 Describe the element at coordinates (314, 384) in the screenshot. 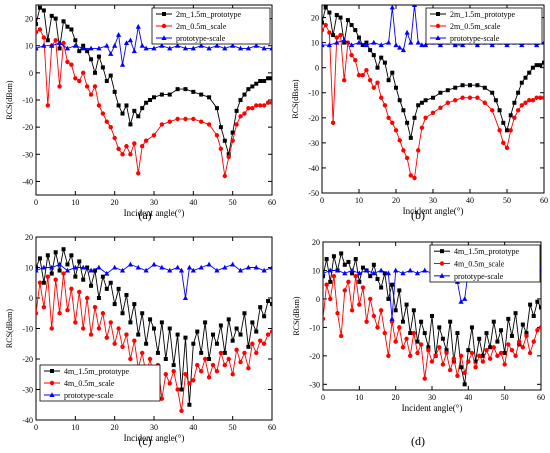

I see `y-tick-label: -30` at that location.